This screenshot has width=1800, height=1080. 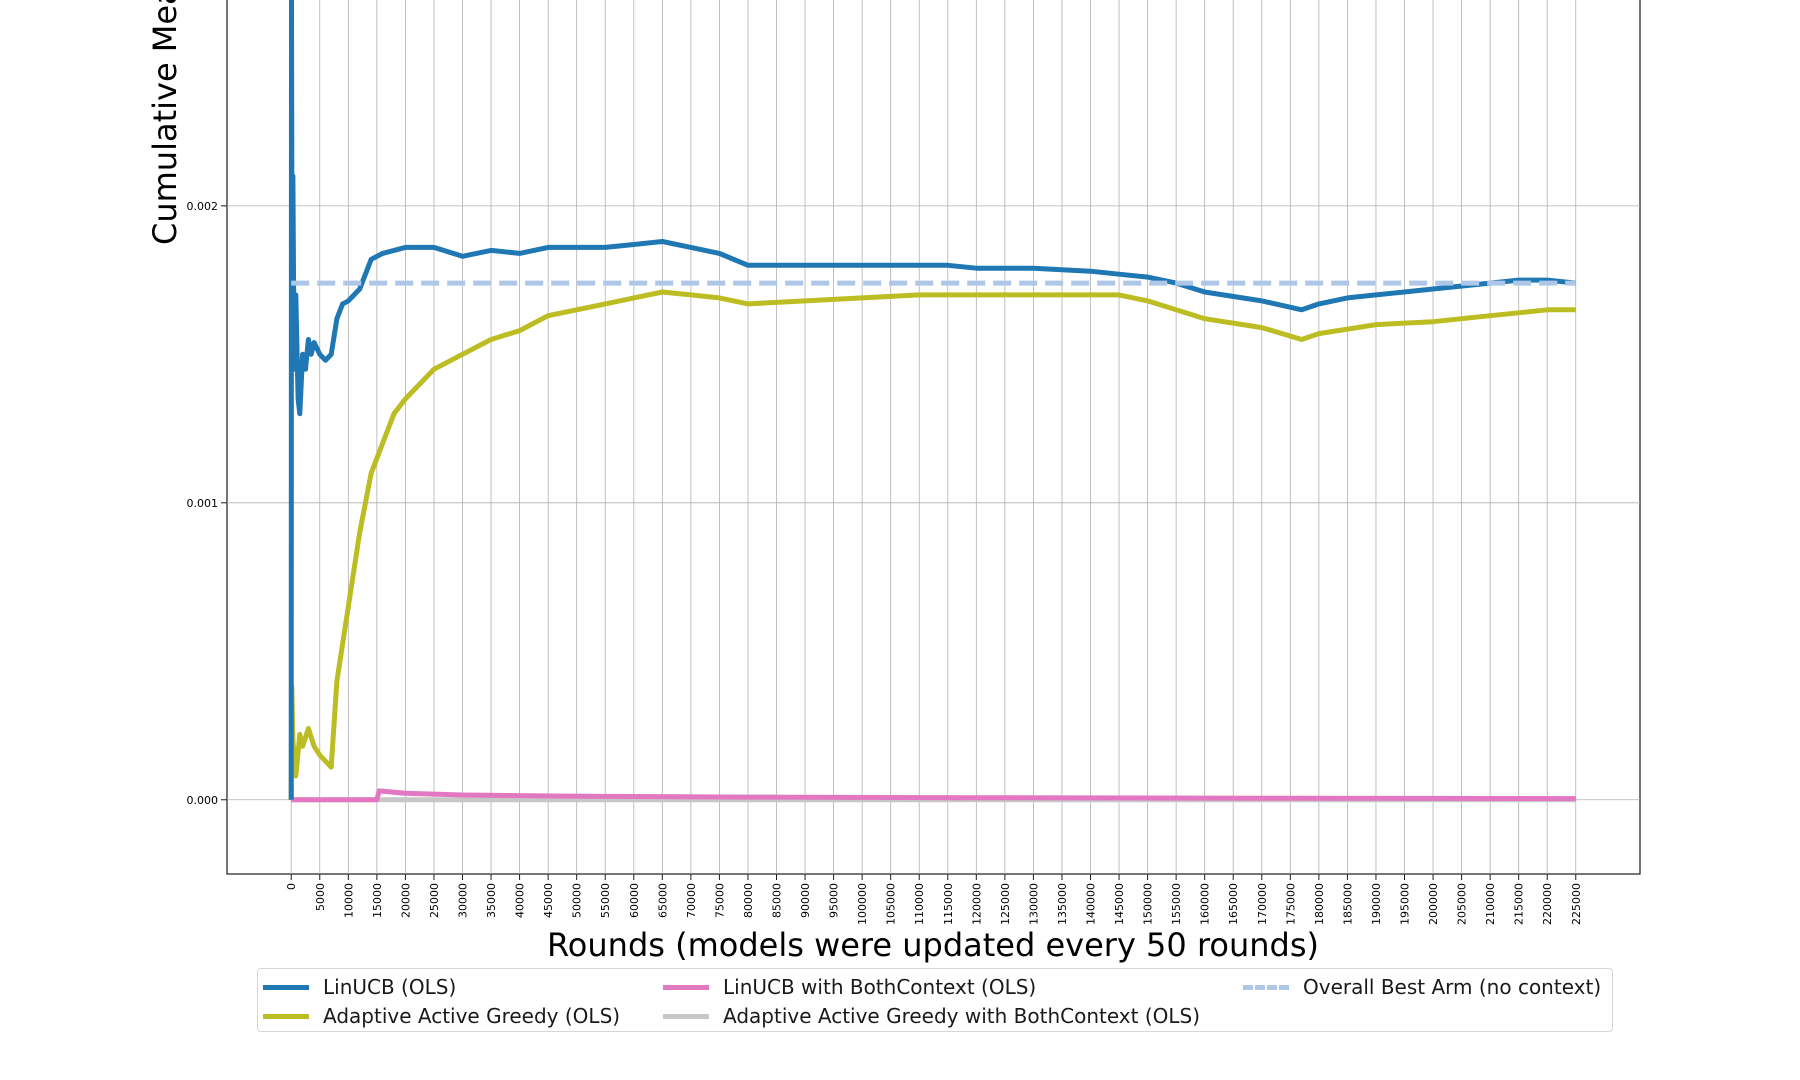 I want to click on legend-label-linucb-bothcontext: LinUCB with BothContext (OLS), so click(x=880, y=987).